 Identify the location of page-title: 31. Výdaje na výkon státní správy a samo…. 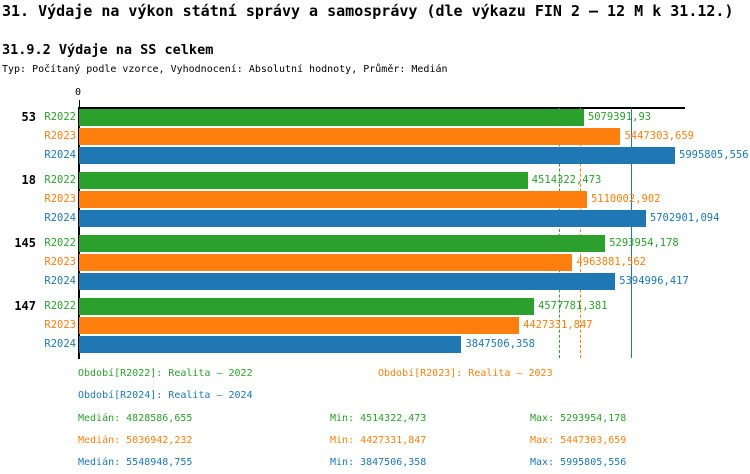
(368, 11).